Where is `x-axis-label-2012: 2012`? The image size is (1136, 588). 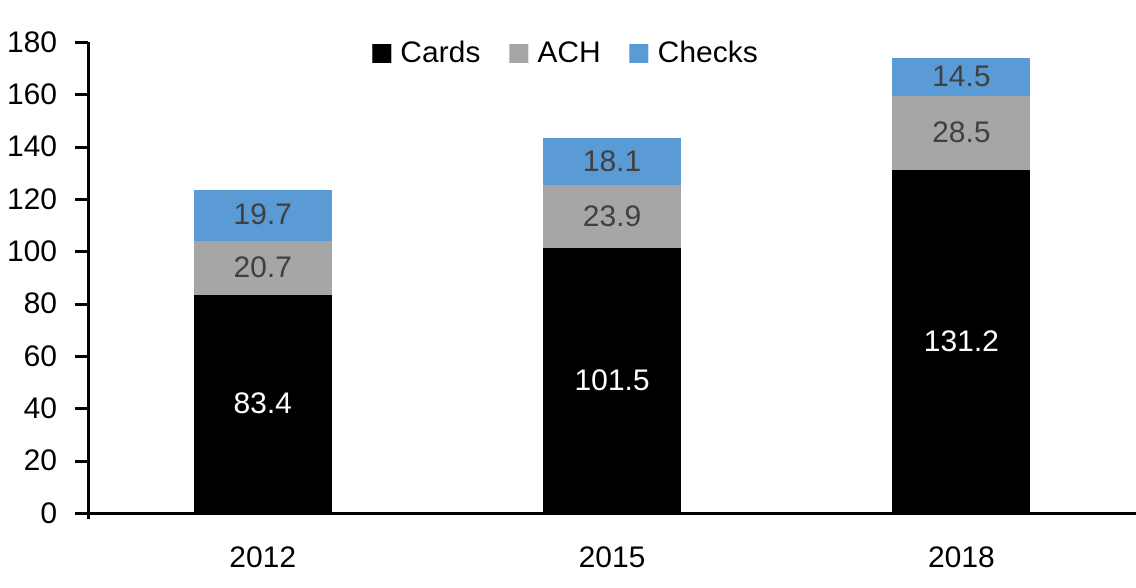 x-axis-label-2012: 2012 is located at coordinates (263, 557).